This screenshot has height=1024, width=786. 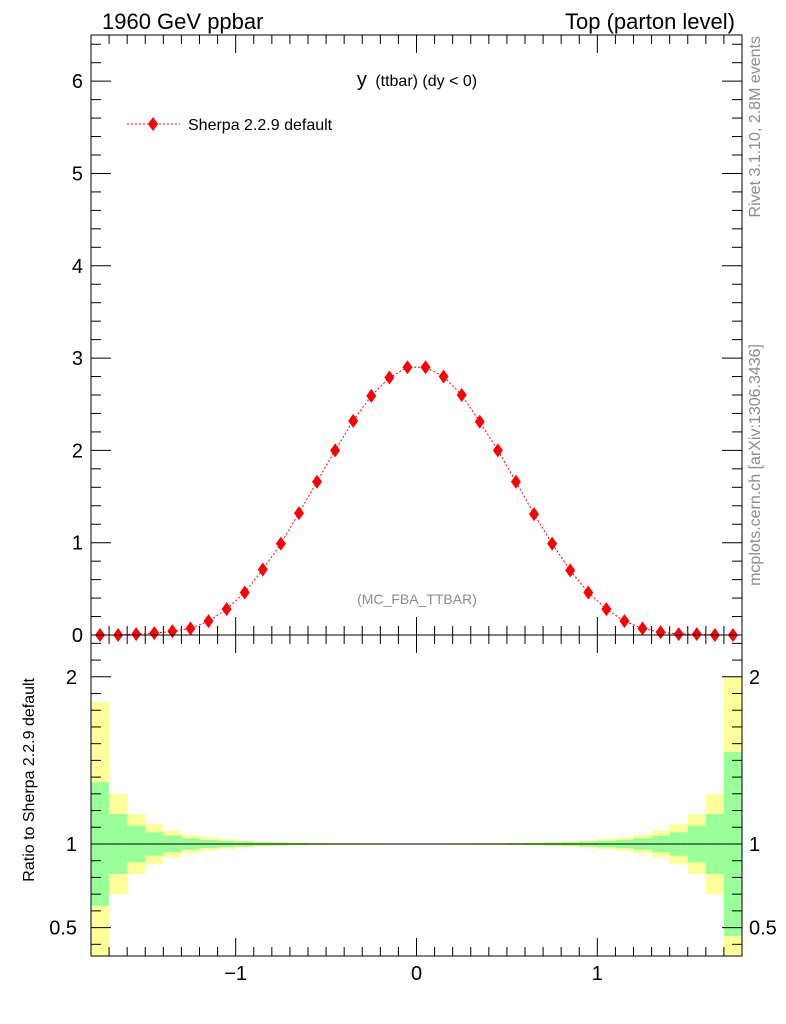 What do you see at coordinates (755, 465) in the screenshot?
I see `mcplots-label: mcplots.cern.ch [arXiv:1306.3436]` at bounding box center [755, 465].